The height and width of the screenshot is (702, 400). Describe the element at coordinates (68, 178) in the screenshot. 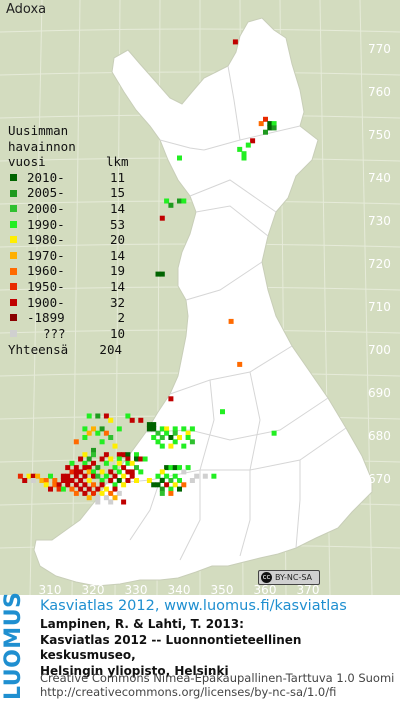

I see `legend-row: 2010- 11` at that location.